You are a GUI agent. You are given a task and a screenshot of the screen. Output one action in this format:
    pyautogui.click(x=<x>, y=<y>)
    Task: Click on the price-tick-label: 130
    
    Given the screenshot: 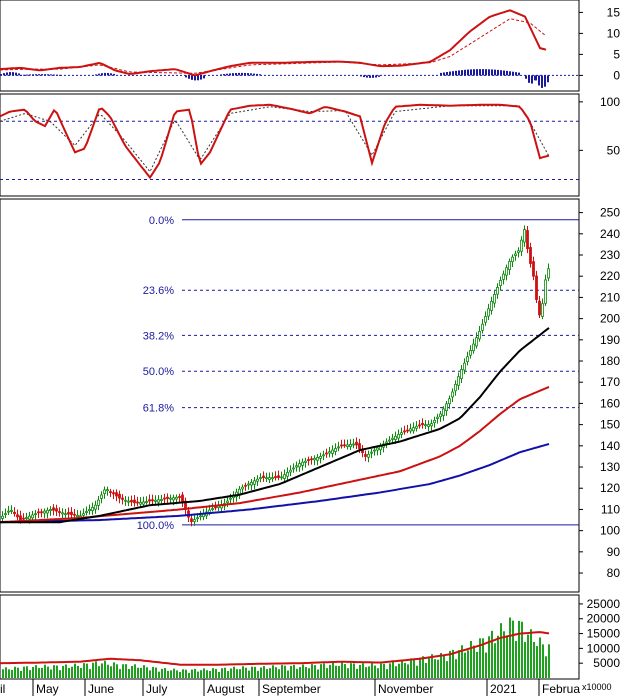 What is the action you would take?
    pyautogui.click(x=610, y=467)
    